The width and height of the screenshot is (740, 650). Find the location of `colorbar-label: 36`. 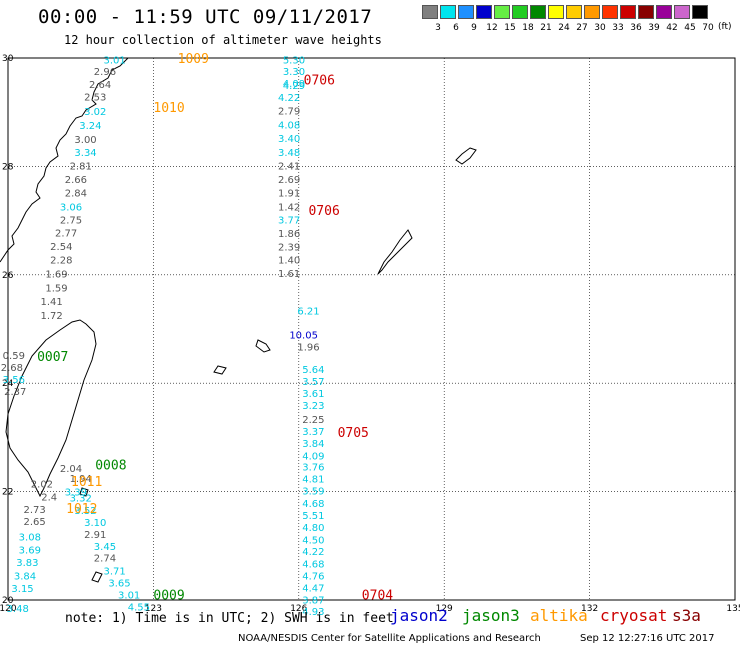

colorbar-label: 36 is located at coordinates (636, 28).